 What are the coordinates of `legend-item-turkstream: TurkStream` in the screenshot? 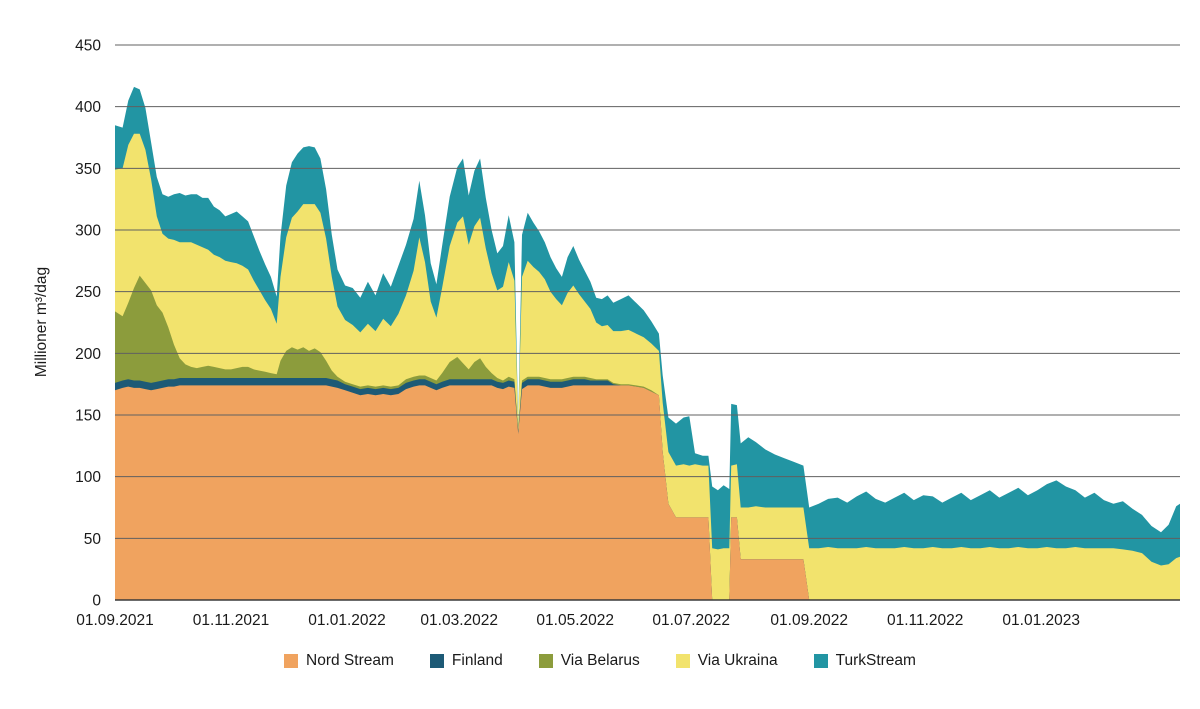 It's located at (864, 661).